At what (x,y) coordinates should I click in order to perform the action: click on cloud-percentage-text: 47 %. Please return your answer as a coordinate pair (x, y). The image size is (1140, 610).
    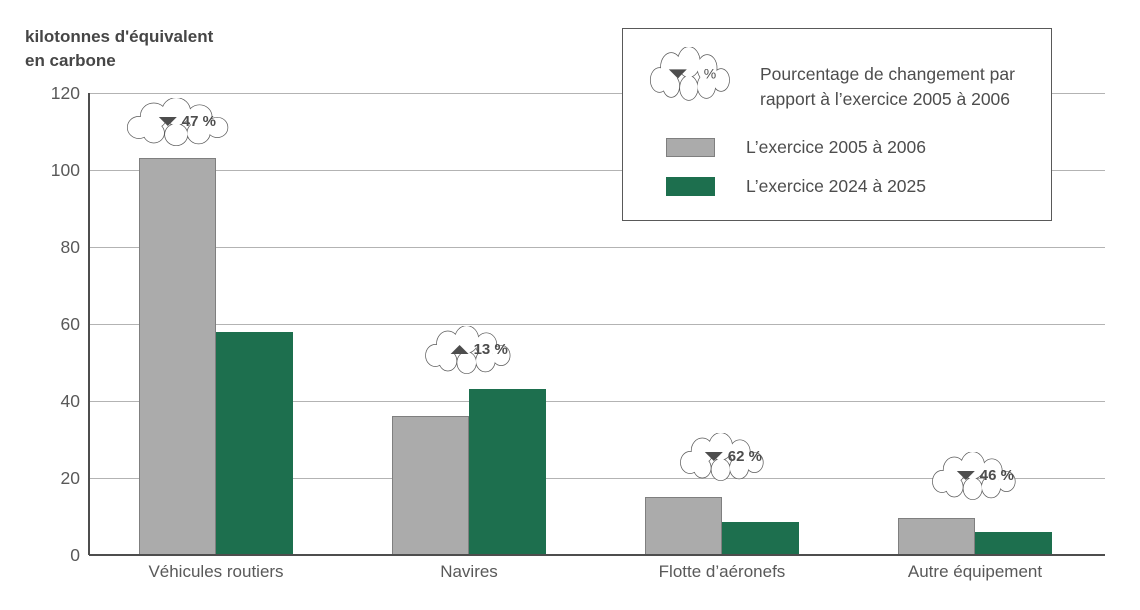
    Looking at the image, I should click on (199, 121).